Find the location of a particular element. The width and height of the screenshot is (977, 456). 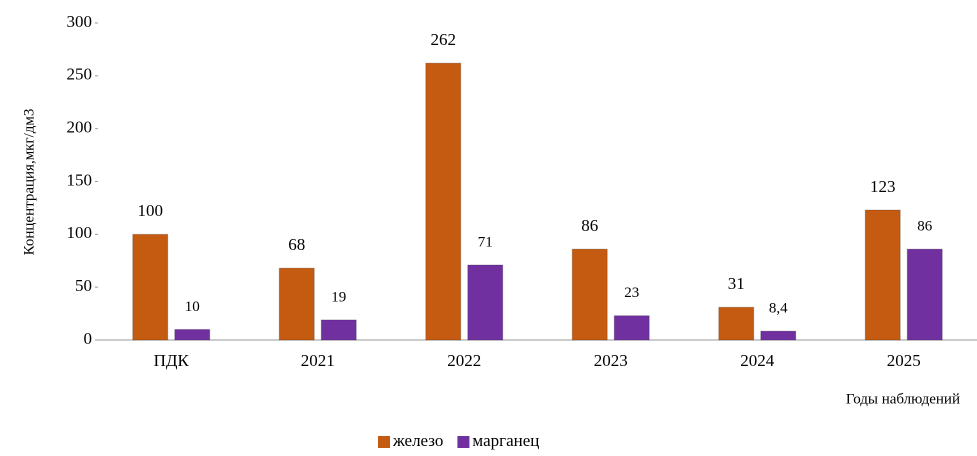

x-tick-label: ПДК is located at coordinates (172, 360).